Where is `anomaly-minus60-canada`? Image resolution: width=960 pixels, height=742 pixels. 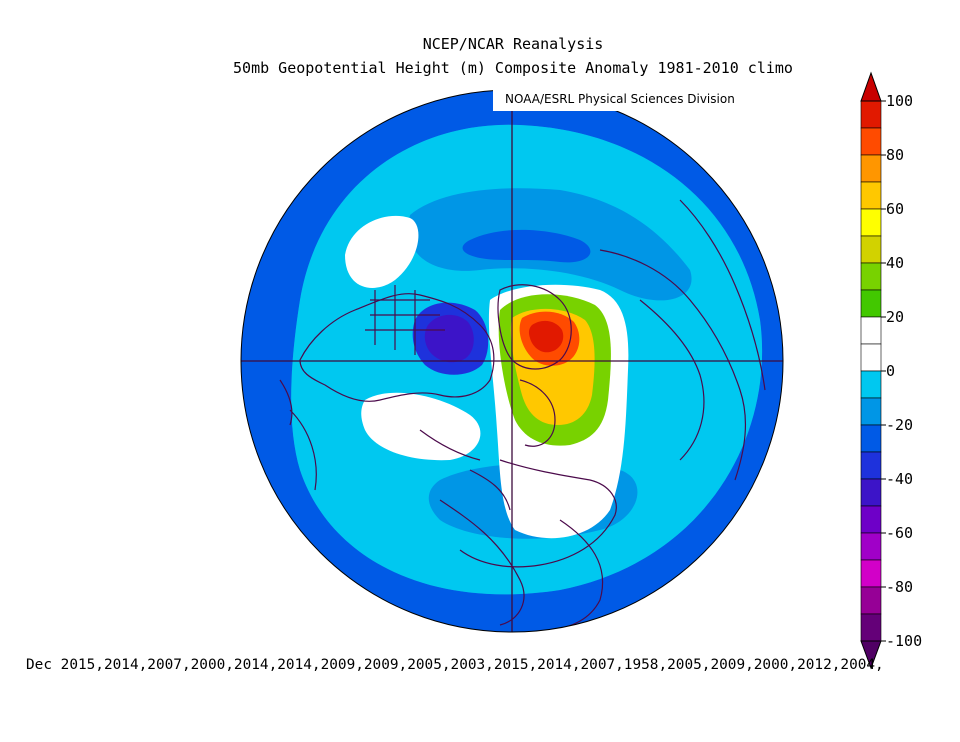 anomaly-minus60-canada is located at coordinates (449, 338).